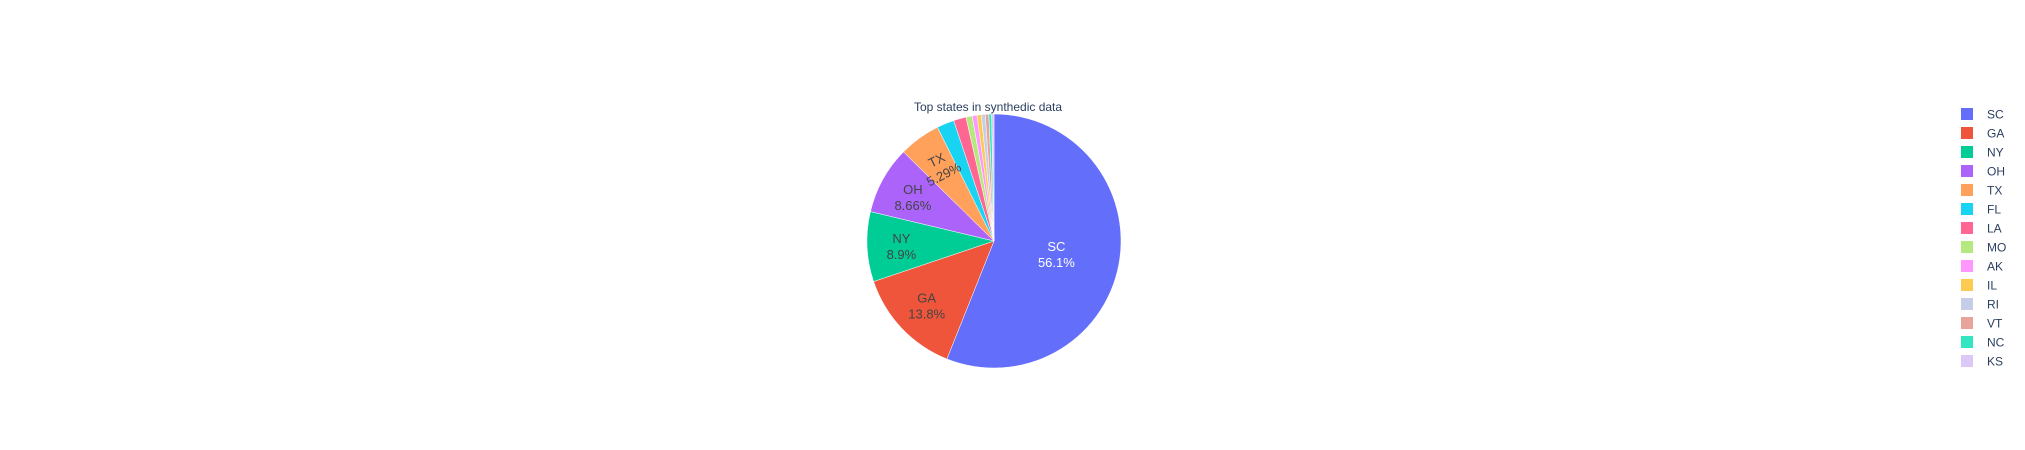 The width and height of the screenshot is (2025, 450). Describe the element at coordinates (1993, 305) in the screenshot. I see `legend-label: RI` at that location.